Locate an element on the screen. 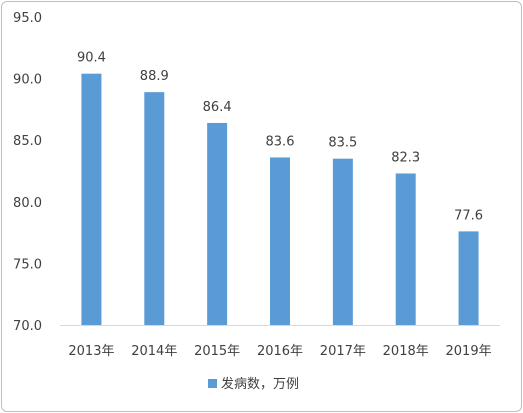 This screenshot has height=413, width=523. legend-label: 发病数，万例 is located at coordinates (260, 384).